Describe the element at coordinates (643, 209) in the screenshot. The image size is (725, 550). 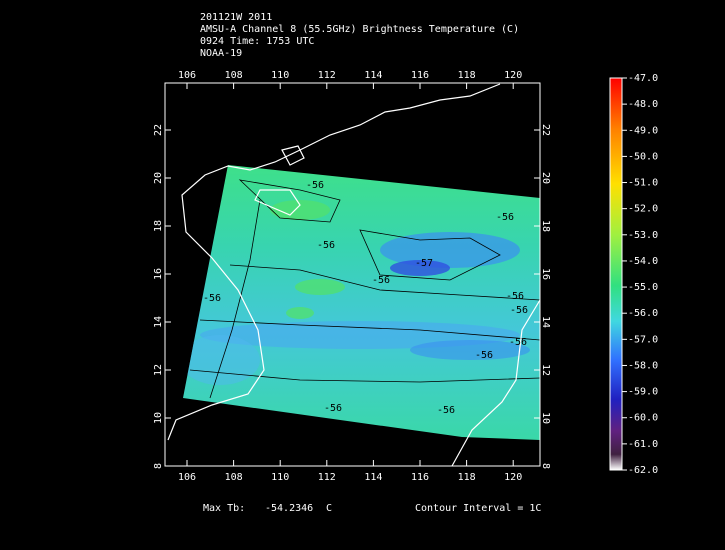
I see `colorbar-label: -52.0` at that location.